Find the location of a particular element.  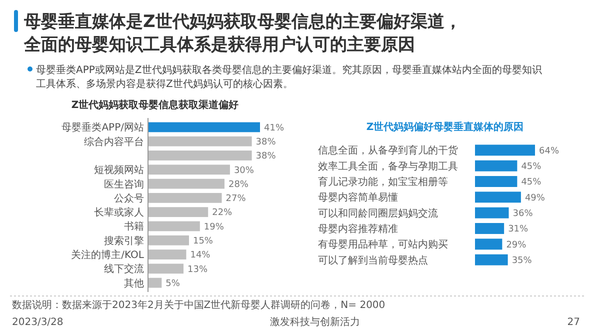

data-label: 31% is located at coordinates (518, 229).